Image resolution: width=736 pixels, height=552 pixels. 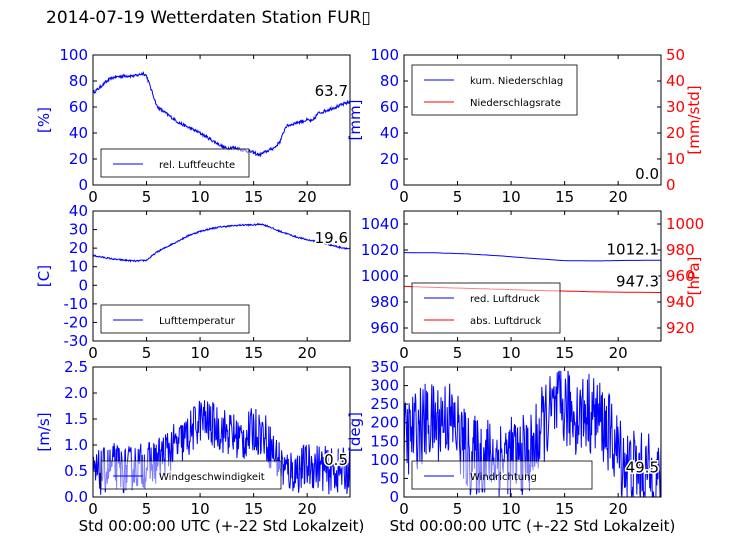 What do you see at coordinates (680, 328) in the screenshot?
I see `y2-tick-label: 920` at bounding box center [680, 328].